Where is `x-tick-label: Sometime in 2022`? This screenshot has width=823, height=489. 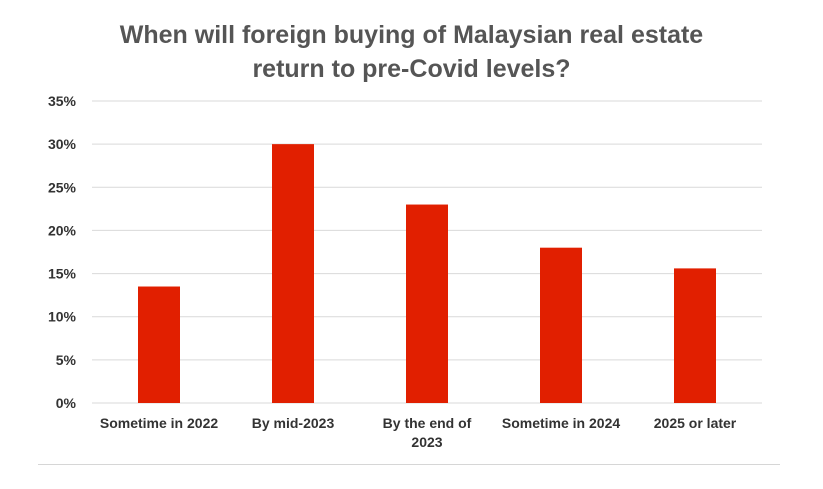 x-tick-label: Sometime in 2022 is located at coordinates (159, 423).